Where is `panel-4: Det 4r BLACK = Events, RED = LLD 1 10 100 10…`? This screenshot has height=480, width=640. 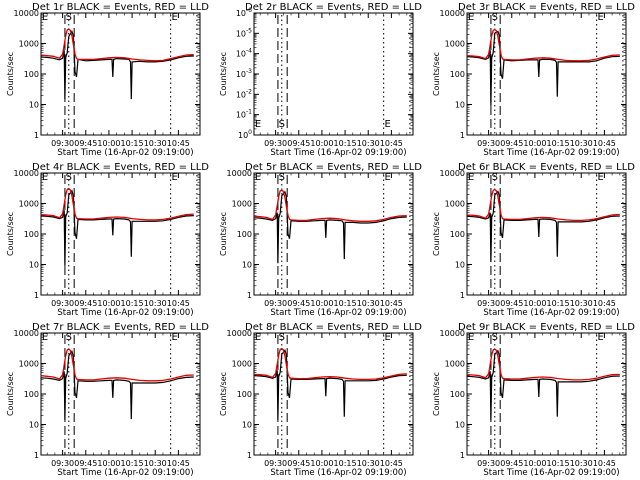
panel-4: Det 4r BLACK = Events, RED = LLD 1 10 100 10… is located at coordinates (107, 240).